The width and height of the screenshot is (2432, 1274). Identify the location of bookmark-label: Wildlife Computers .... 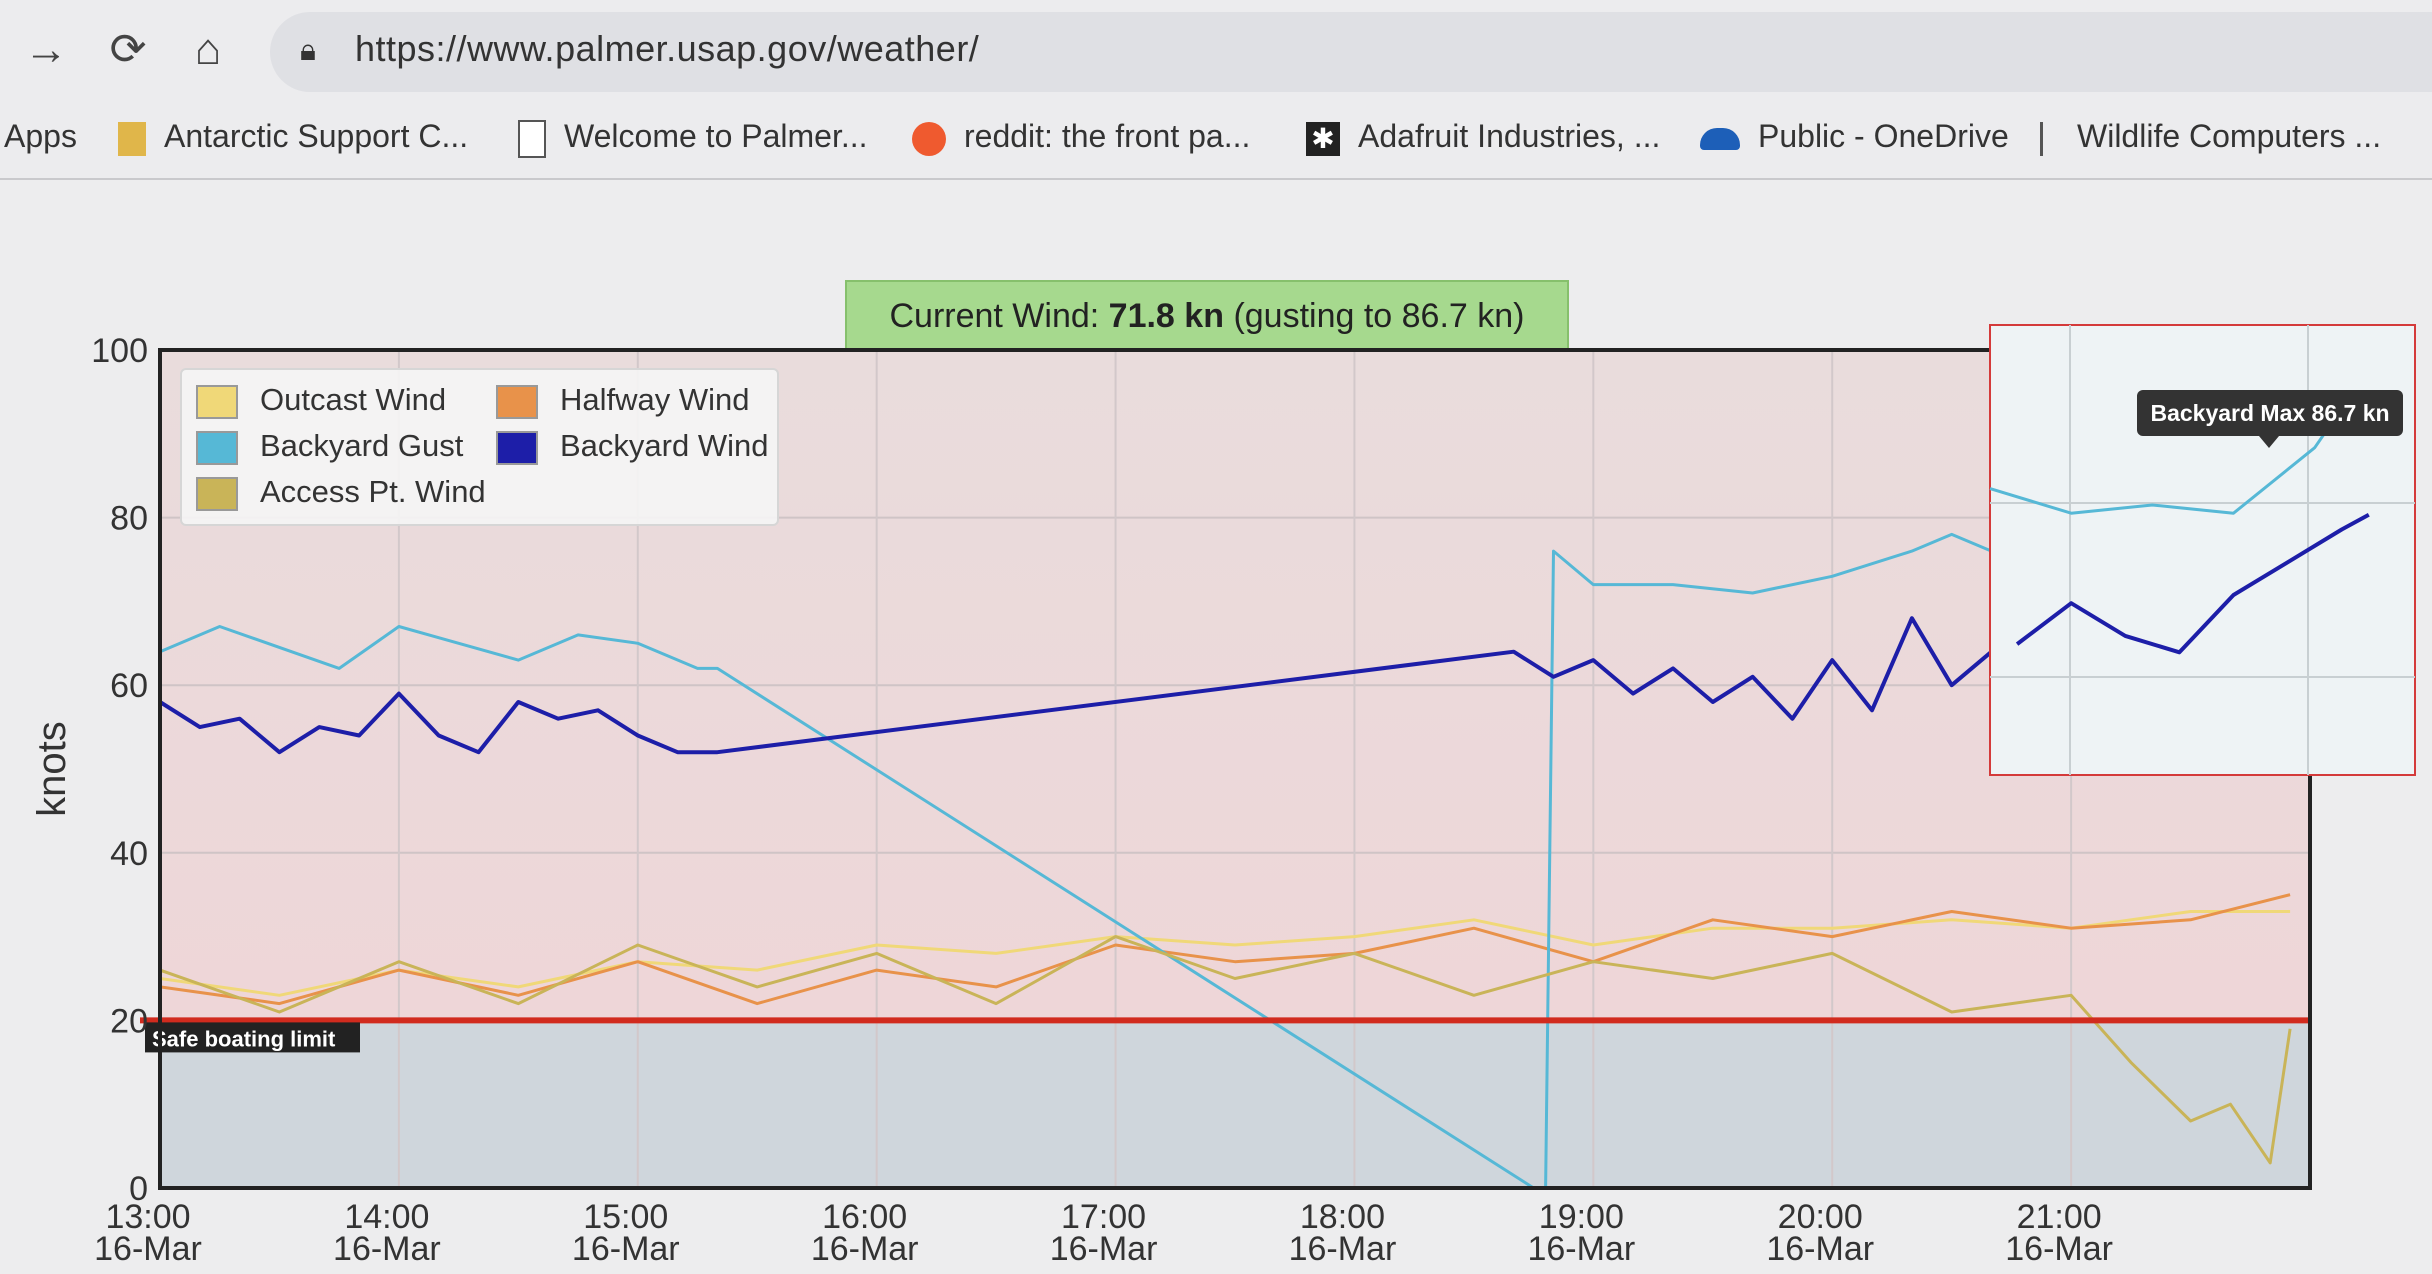
(2229, 136).